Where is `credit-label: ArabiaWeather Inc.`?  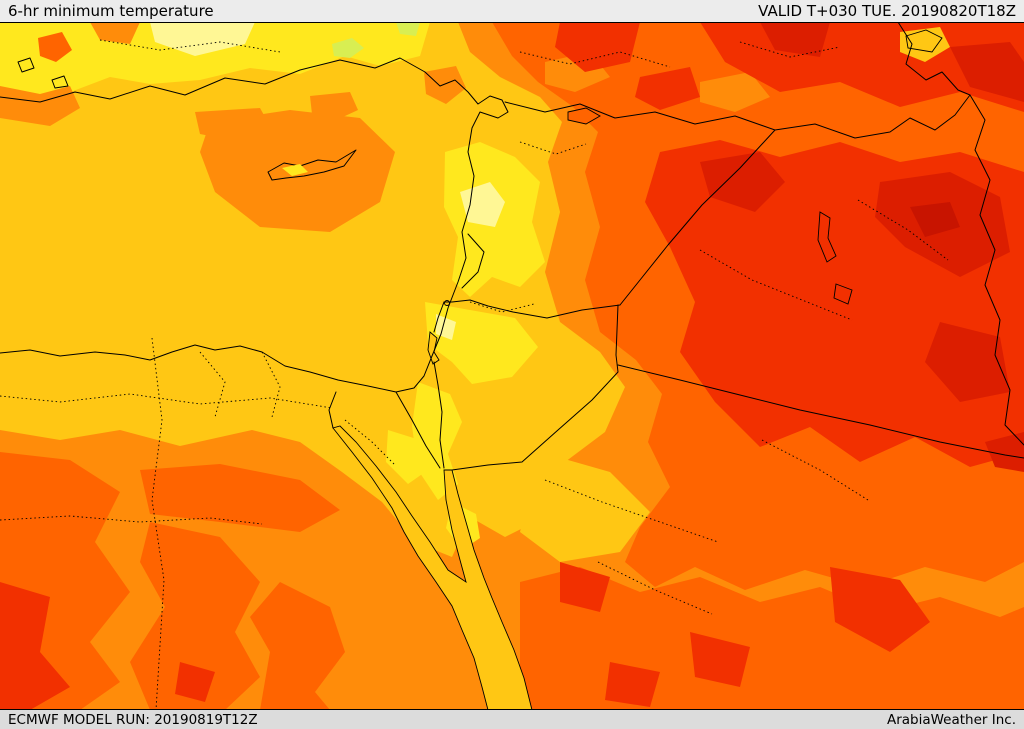 credit-label: ArabiaWeather Inc. is located at coordinates (951, 719).